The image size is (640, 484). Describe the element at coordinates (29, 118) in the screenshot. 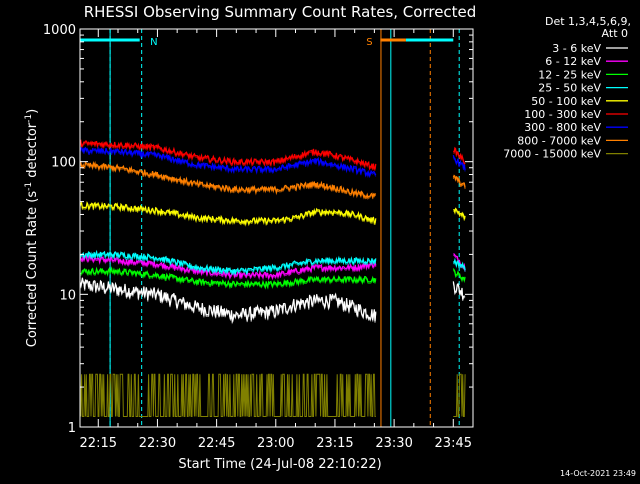

I see `y-axis-label-sup2: -1` at that location.